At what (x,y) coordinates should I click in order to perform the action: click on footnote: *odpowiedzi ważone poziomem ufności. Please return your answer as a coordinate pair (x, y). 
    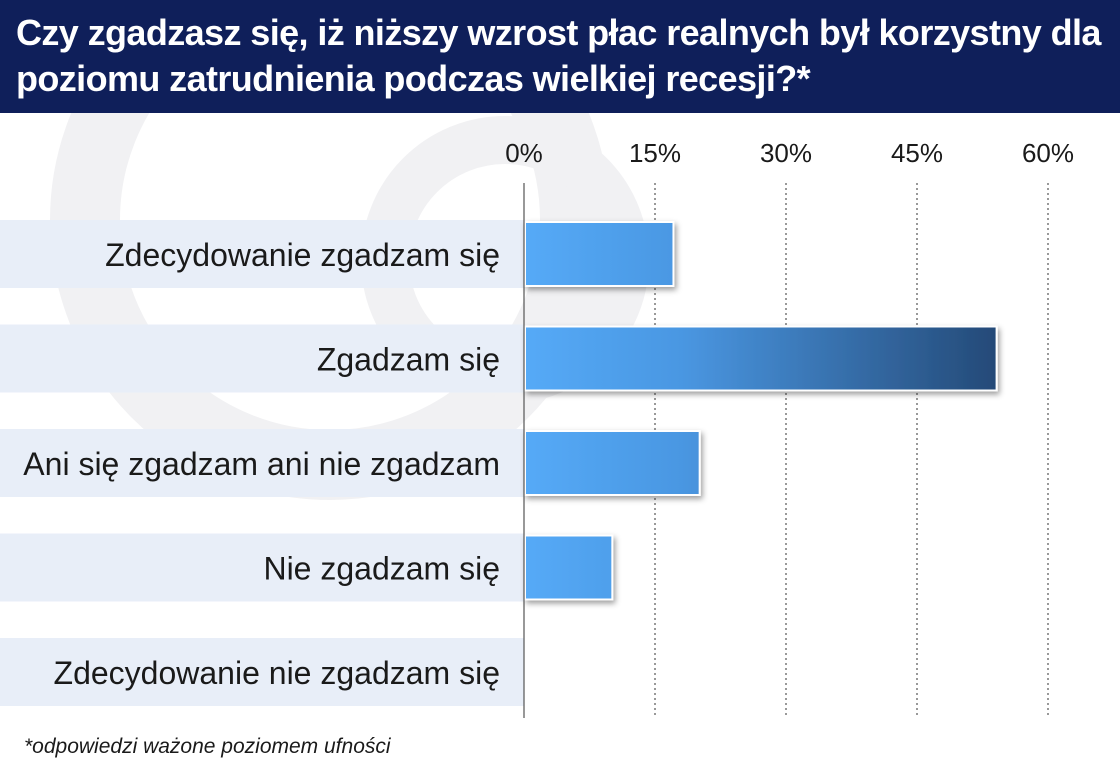
    Looking at the image, I should click on (207, 746).